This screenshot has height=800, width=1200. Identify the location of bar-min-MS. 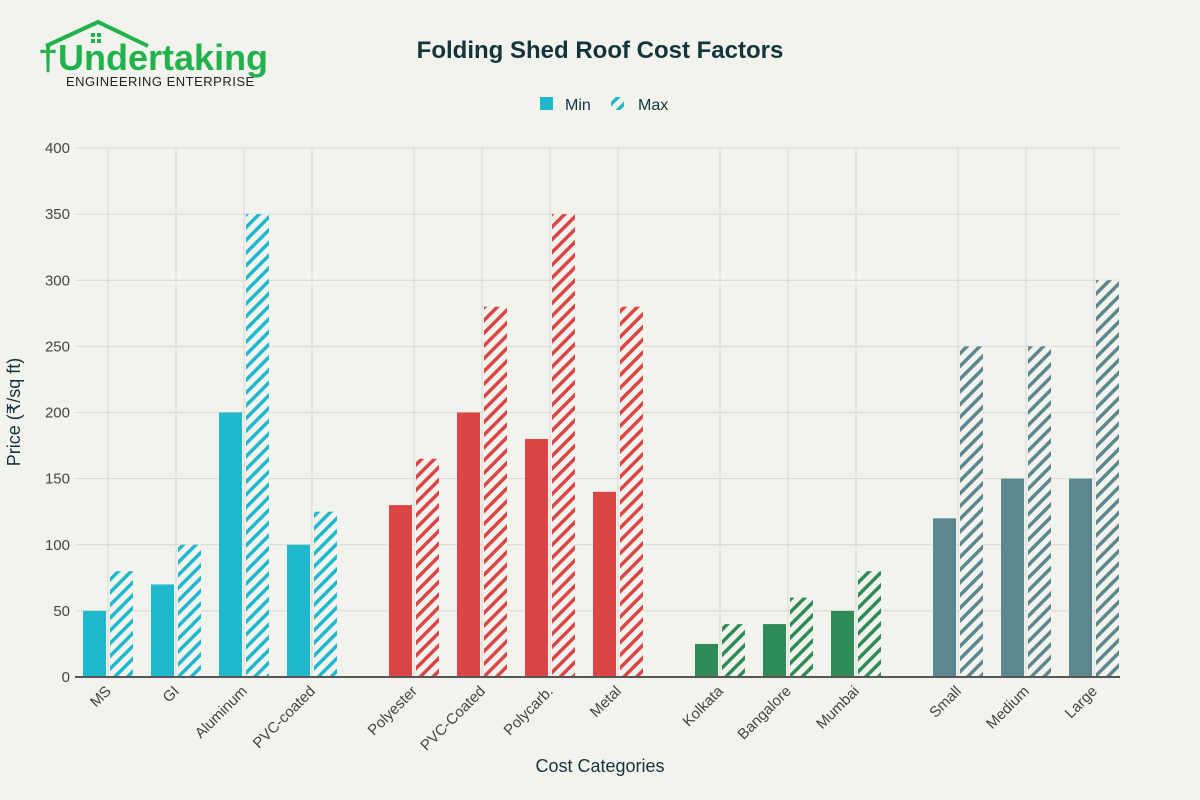
(94, 643).